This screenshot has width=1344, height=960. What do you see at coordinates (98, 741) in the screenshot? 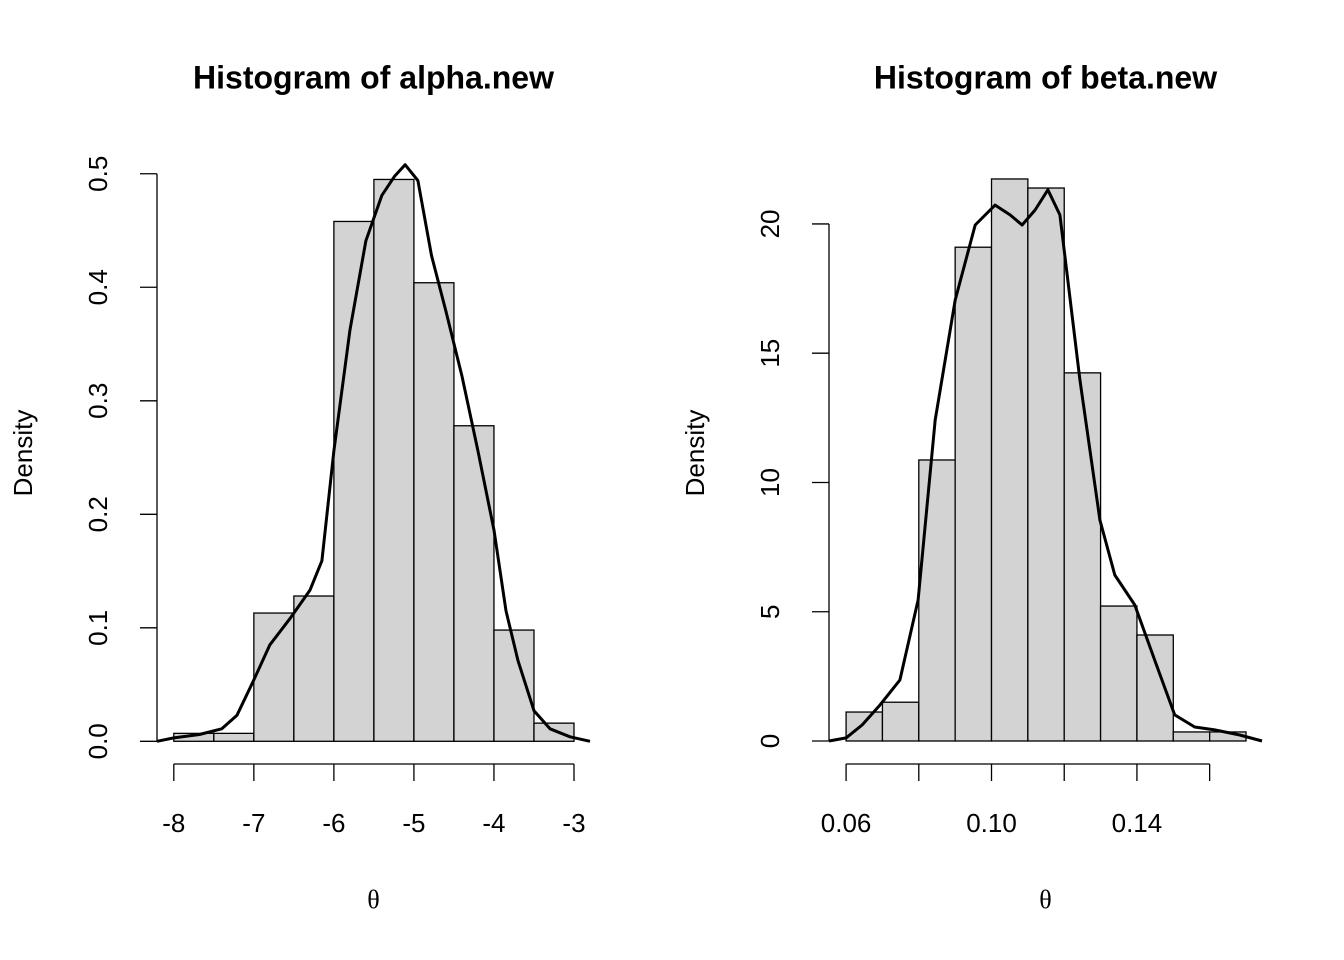
I see `y-tick-label: 0.0` at bounding box center [98, 741].